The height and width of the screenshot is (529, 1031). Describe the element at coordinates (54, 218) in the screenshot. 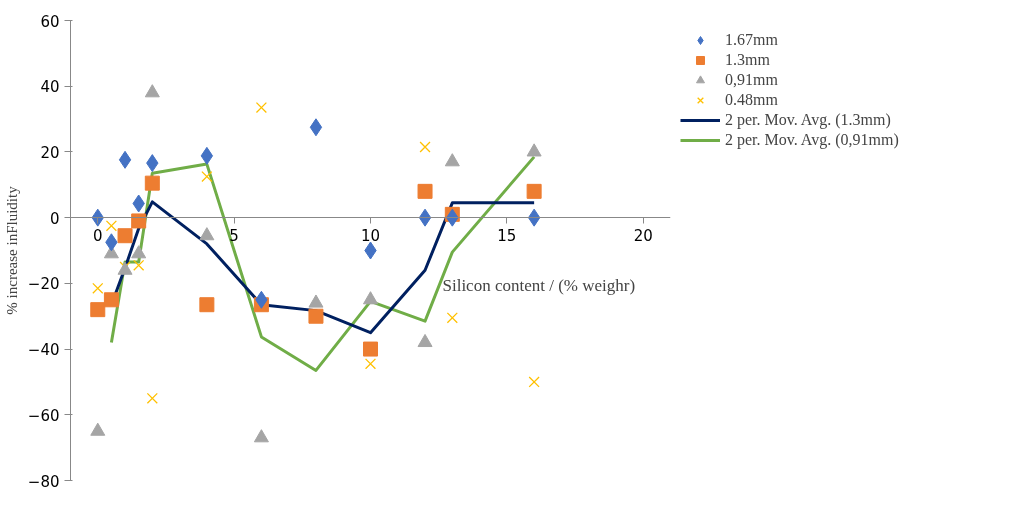

I see `y-tick-label: 0` at that location.